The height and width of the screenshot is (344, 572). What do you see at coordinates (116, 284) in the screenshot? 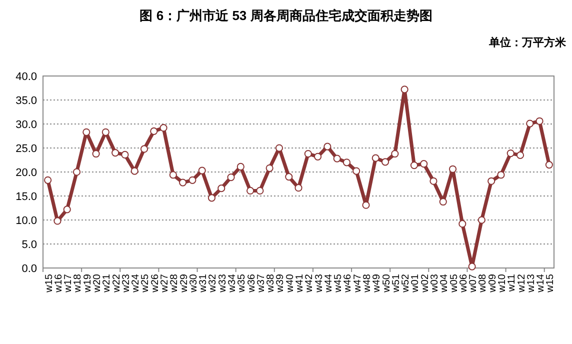
I see `x-tick-label: w22` at bounding box center [116, 284].